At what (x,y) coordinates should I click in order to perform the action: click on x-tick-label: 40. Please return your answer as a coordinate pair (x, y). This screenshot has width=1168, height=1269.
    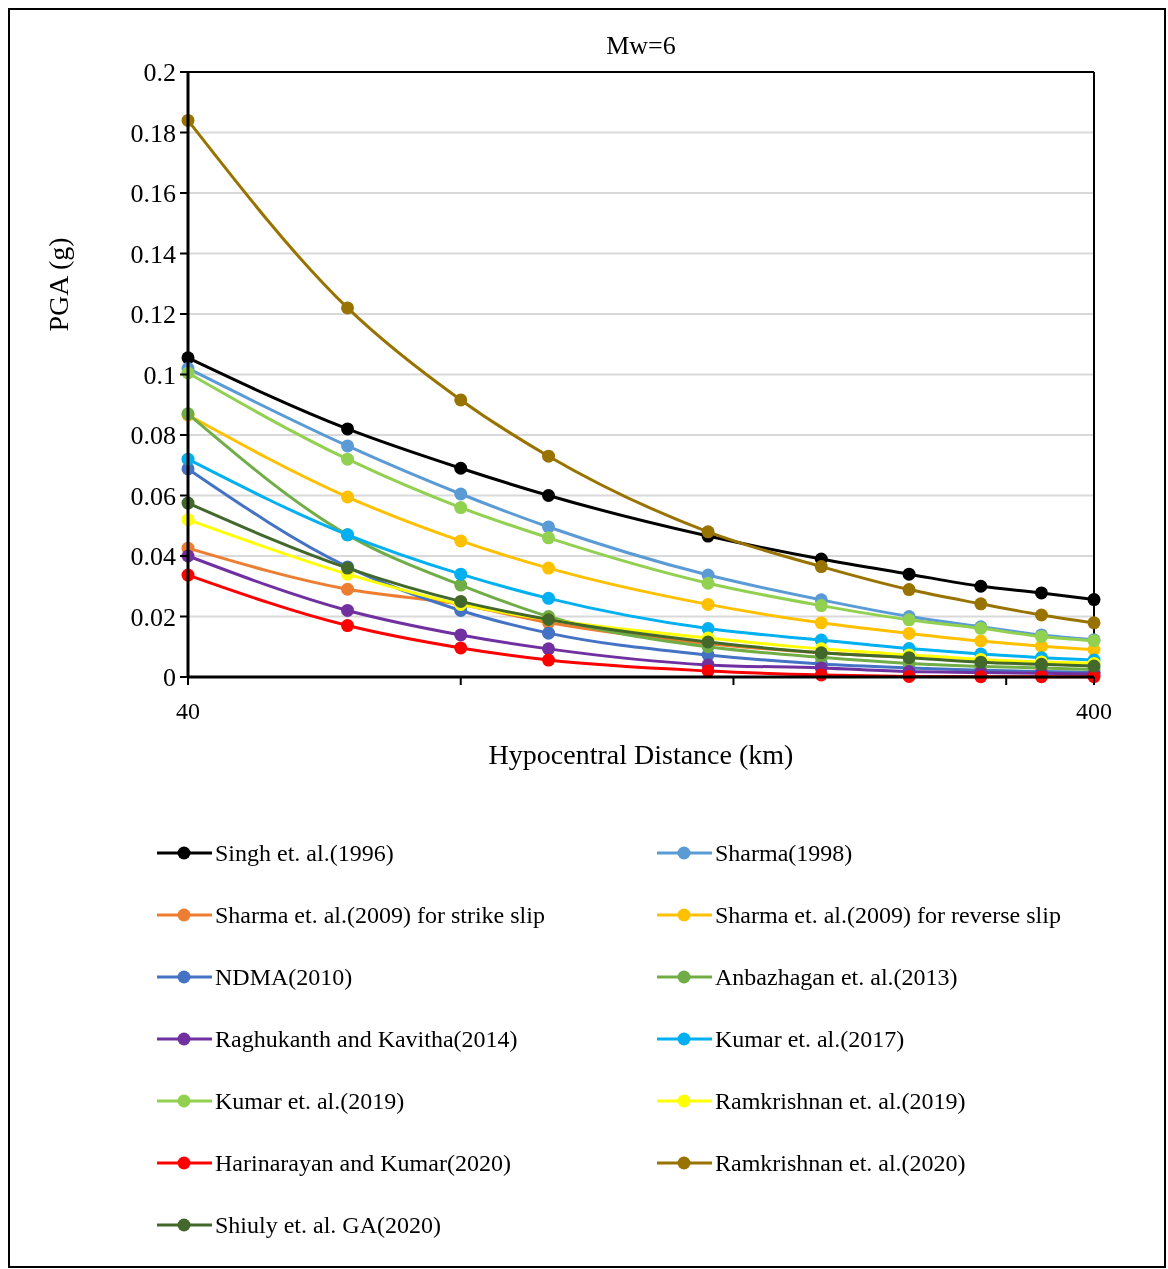
    Looking at the image, I should click on (188, 711).